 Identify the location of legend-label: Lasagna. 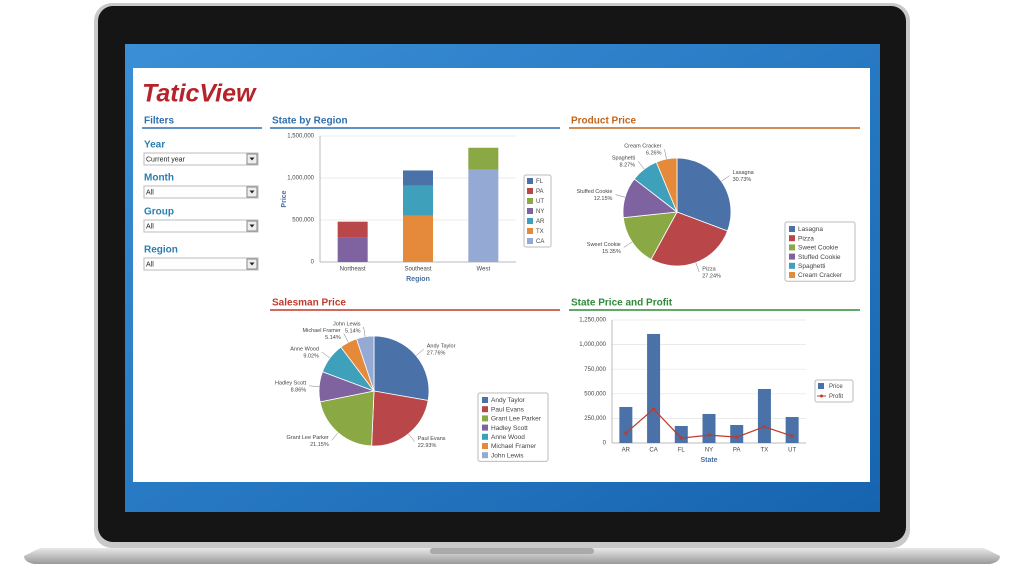
(810, 229).